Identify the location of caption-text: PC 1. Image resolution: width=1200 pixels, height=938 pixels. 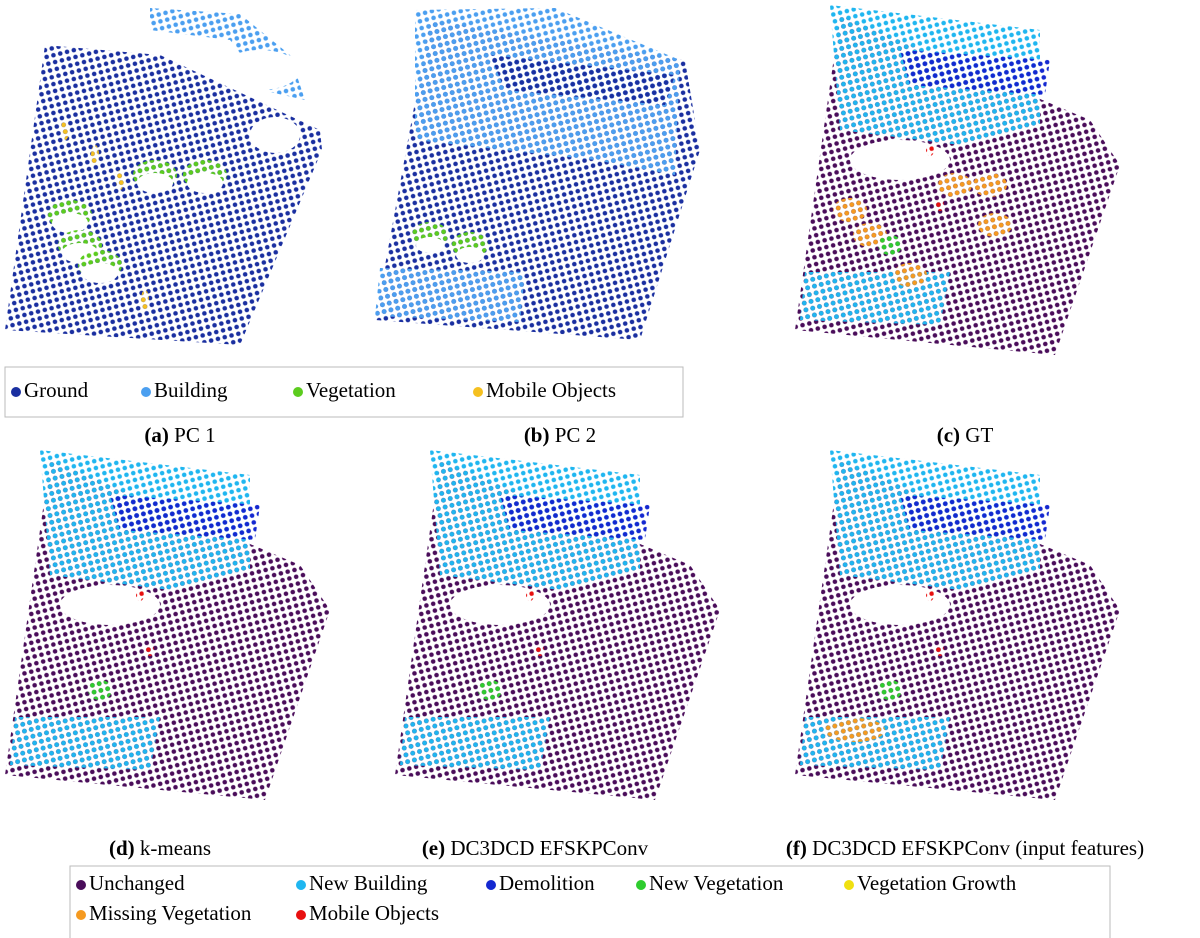
(194, 435).